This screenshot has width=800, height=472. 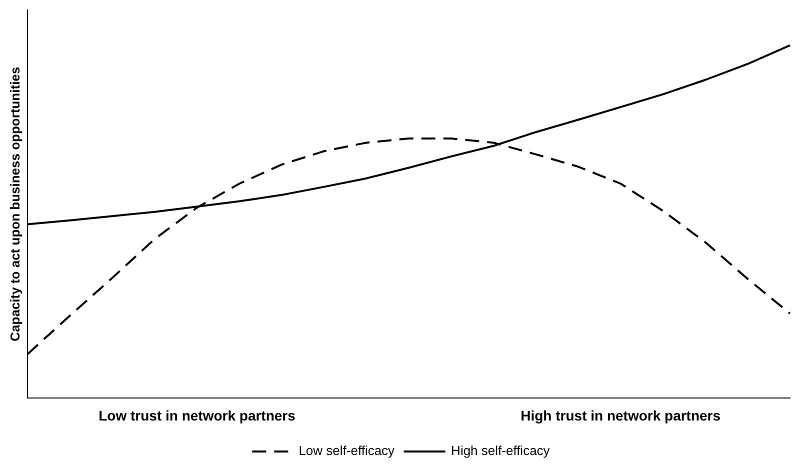 I want to click on legend-label: Low self-efficacy, so click(x=347, y=450).